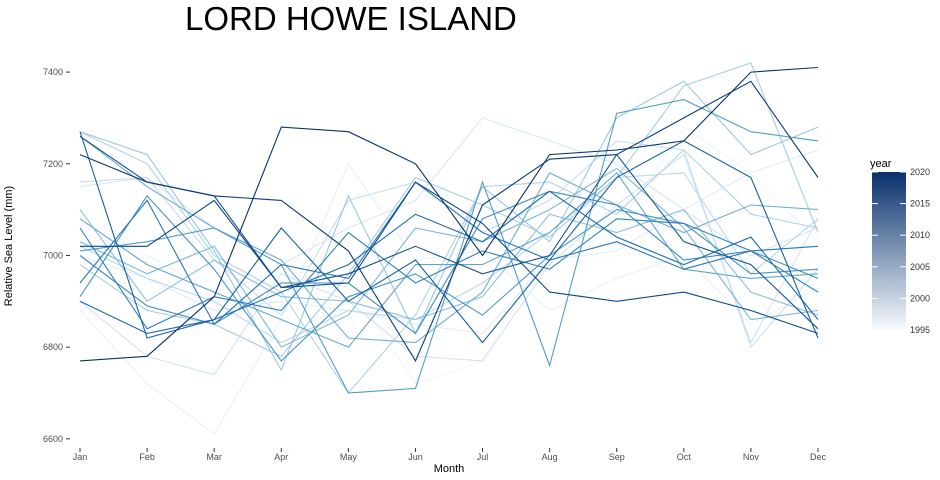 The image size is (940, 480). What do you see at coordinates (415, 457) in the screenshot?
I see `x-tick-label: Jun` at bounding box center [415, 457].